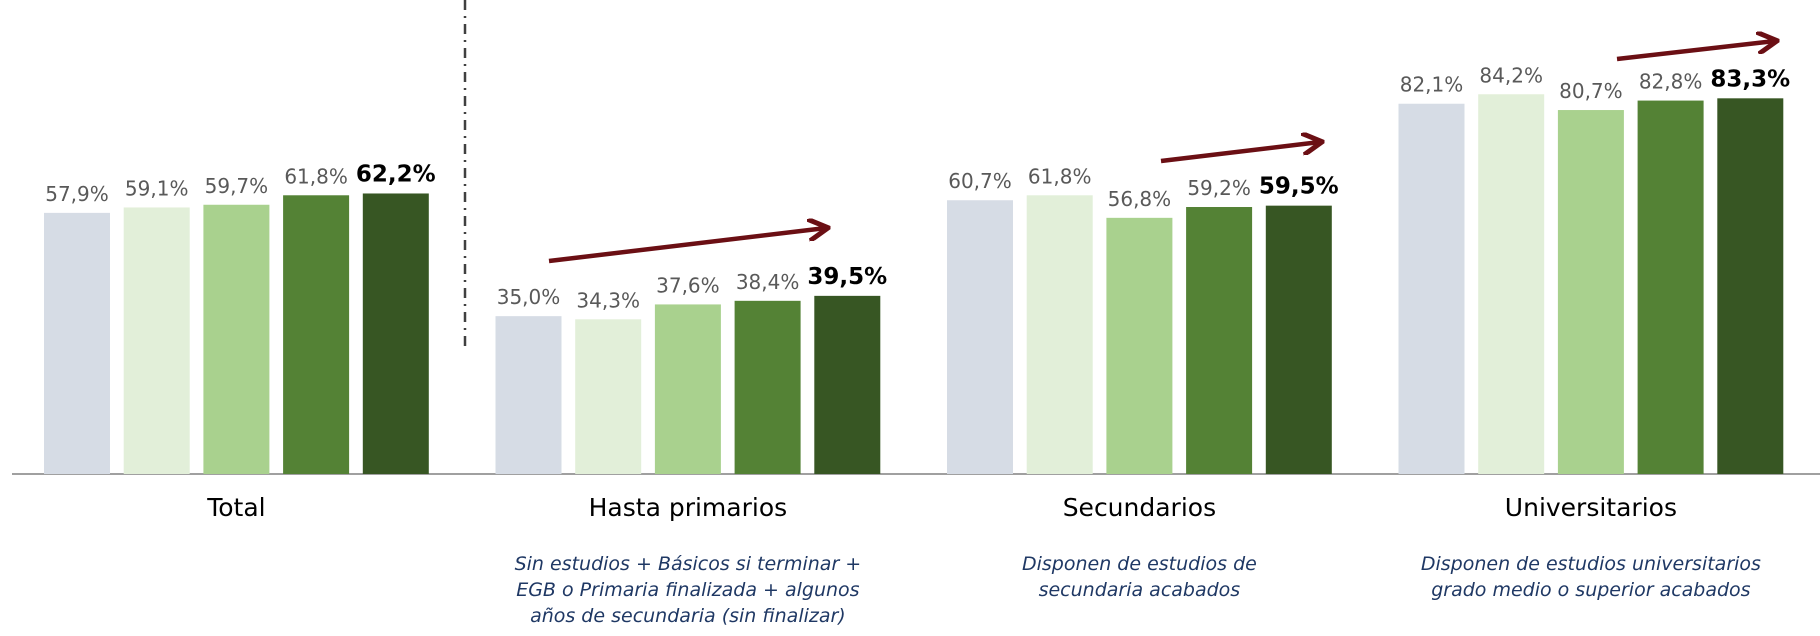 The height and width of the screenshot is (636, 1820). What do you see at coordinates (1219, 188) in the screenshot?
I see `value-label: 59,2%` at bounding box center [1219, 188].